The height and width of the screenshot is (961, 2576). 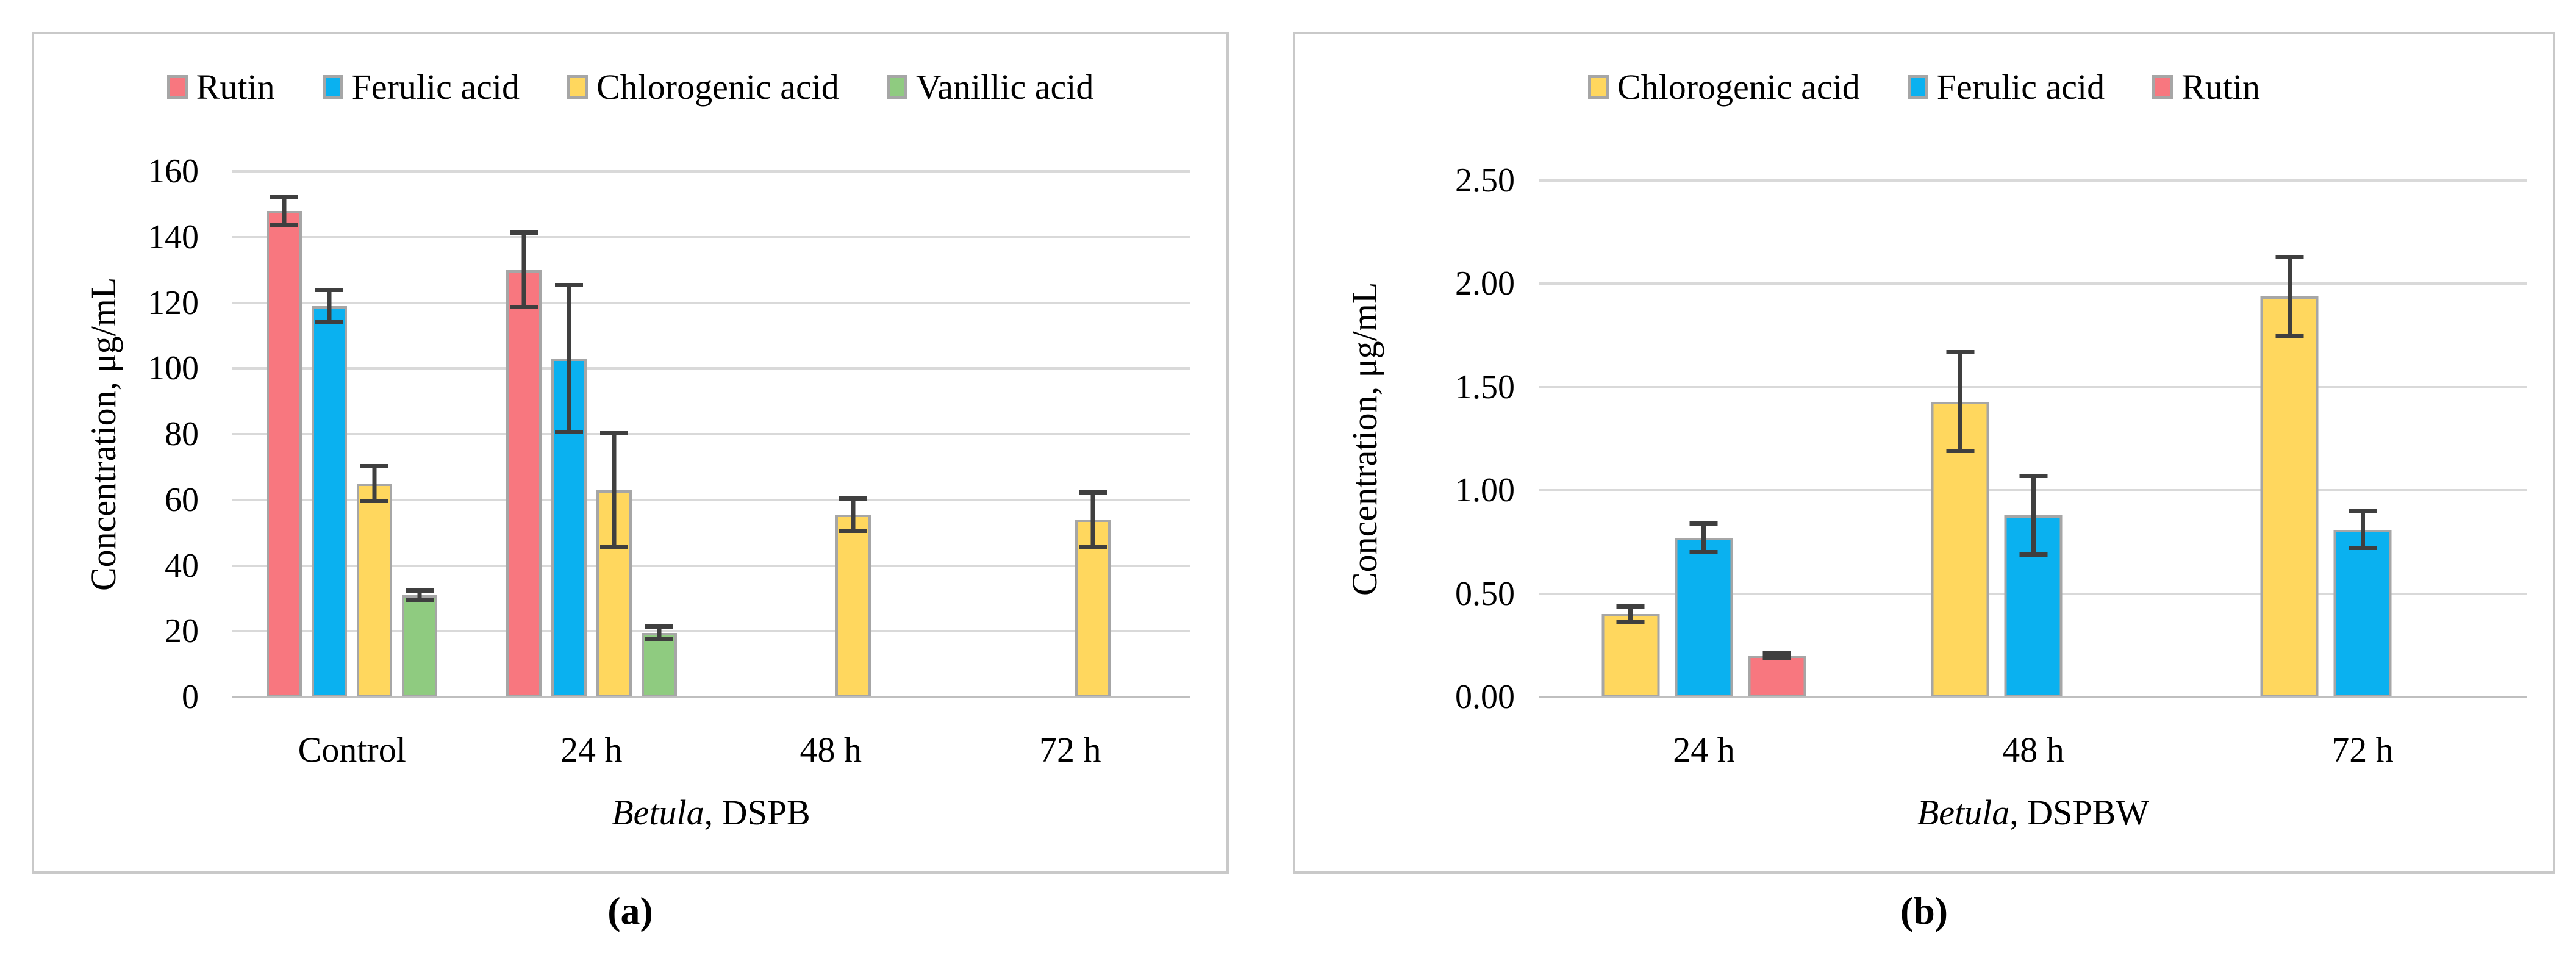 What do you see at coordinates (284, 210) in the screenshot?
I see `error-bar-rutin-control` at bounding box center [284, 210].